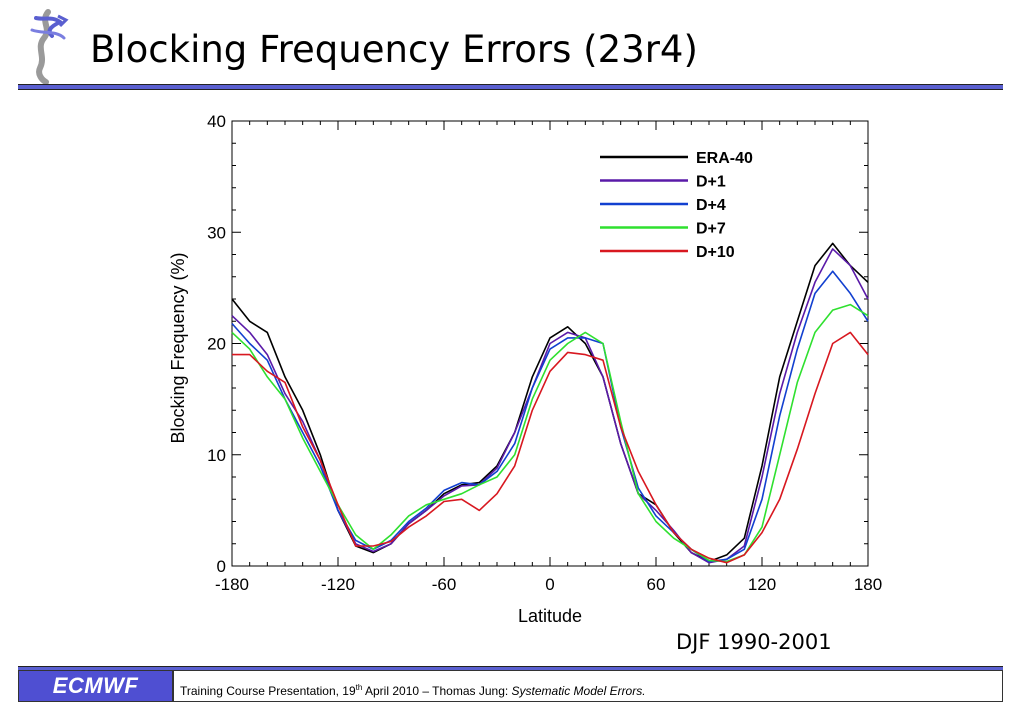 Image resolution: width=1023 pixels, height=708 pixels. What do you see at coordinates (762, 584) in the screenshot?
I see `x-tick-label: 120` at bounding box center [762, 584].